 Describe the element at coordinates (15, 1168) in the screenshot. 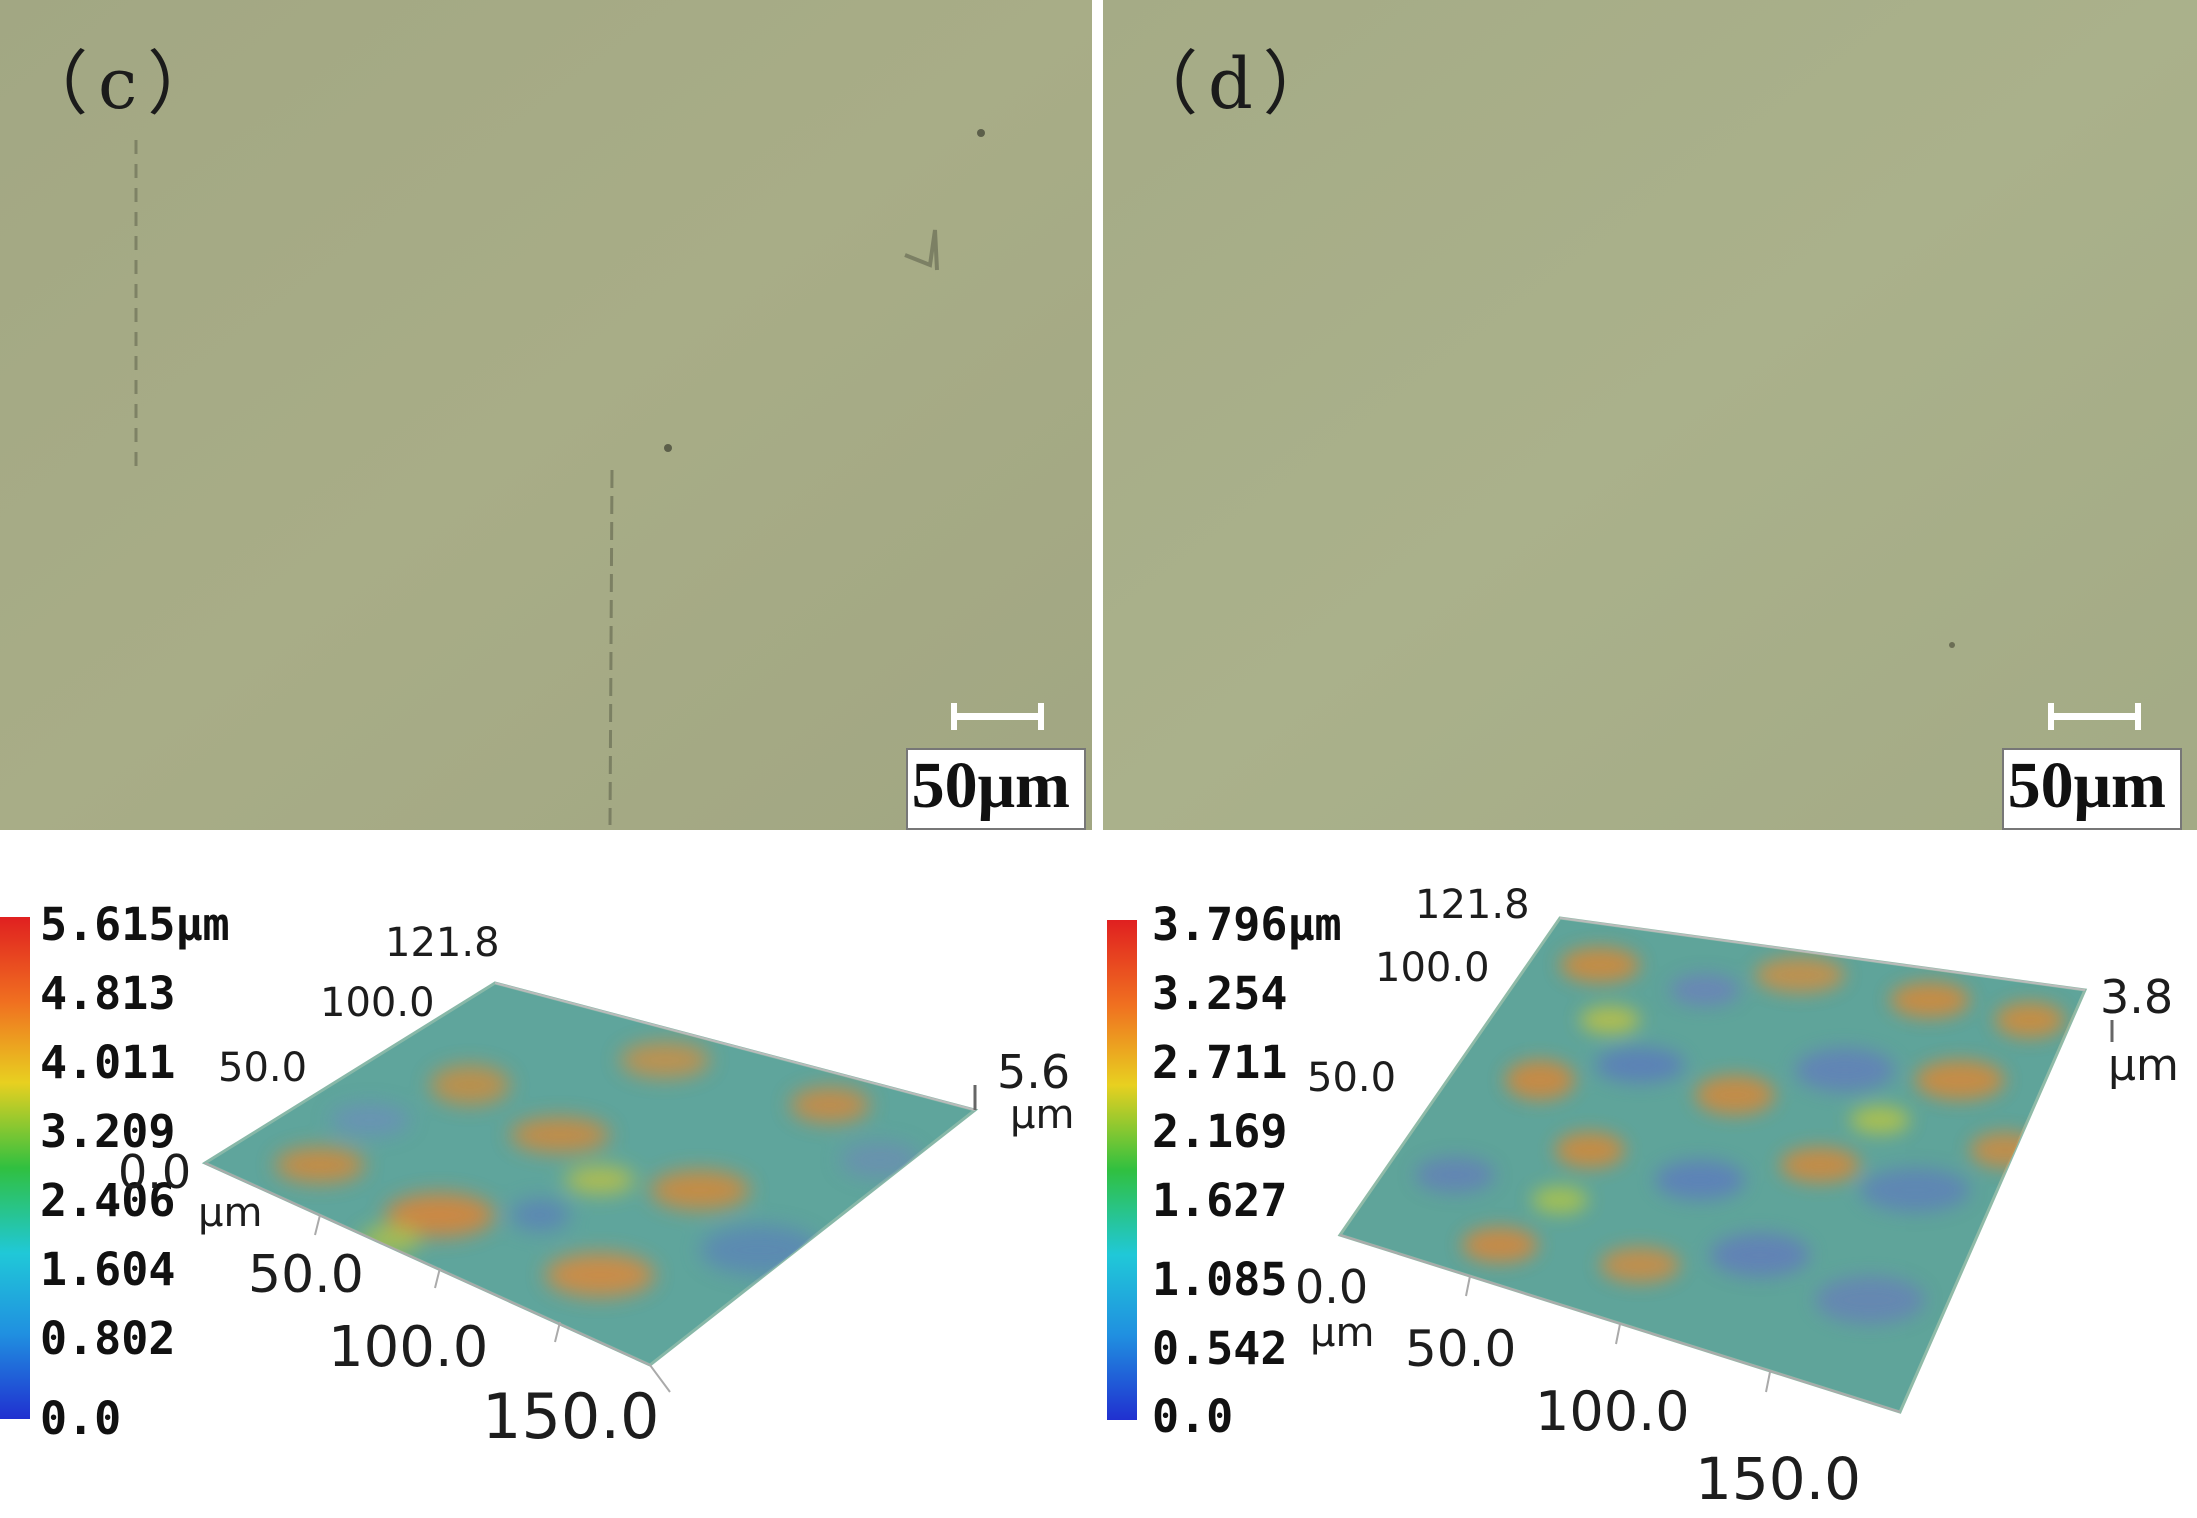

I see `colorbar-c` at that location.